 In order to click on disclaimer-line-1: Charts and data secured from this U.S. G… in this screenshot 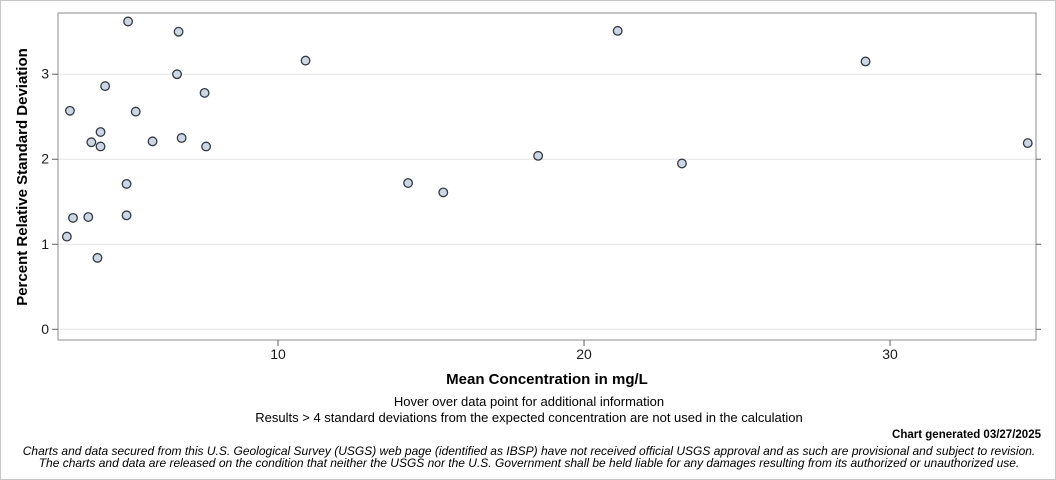, I will do `click(529, 451)`.